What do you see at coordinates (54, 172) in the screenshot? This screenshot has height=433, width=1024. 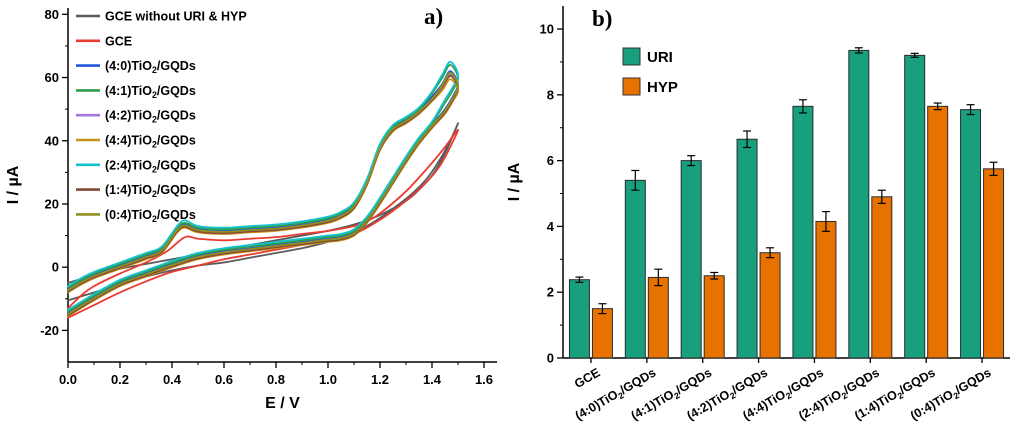 I see `panel-a-y-ticks: -20 0 20 40 60 80` at bounding box center [54, 172].